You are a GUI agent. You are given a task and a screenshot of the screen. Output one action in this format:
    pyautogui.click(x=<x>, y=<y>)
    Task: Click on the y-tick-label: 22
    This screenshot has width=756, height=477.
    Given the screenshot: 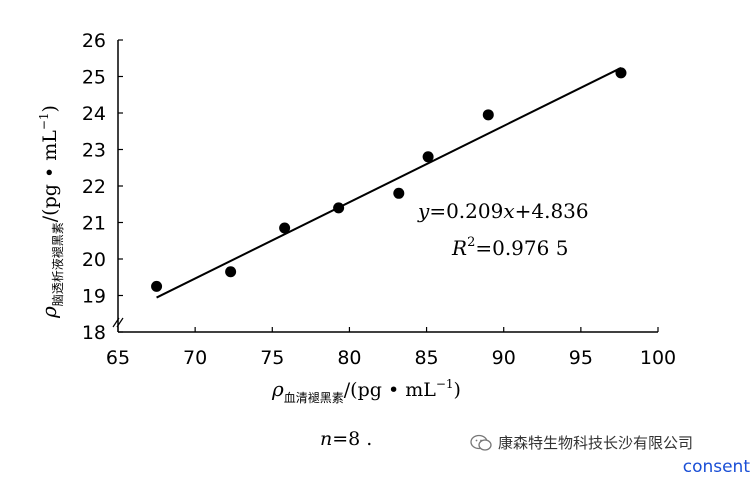 What is the action you would take?
    pyautogui.click(x=94, y=187)
    